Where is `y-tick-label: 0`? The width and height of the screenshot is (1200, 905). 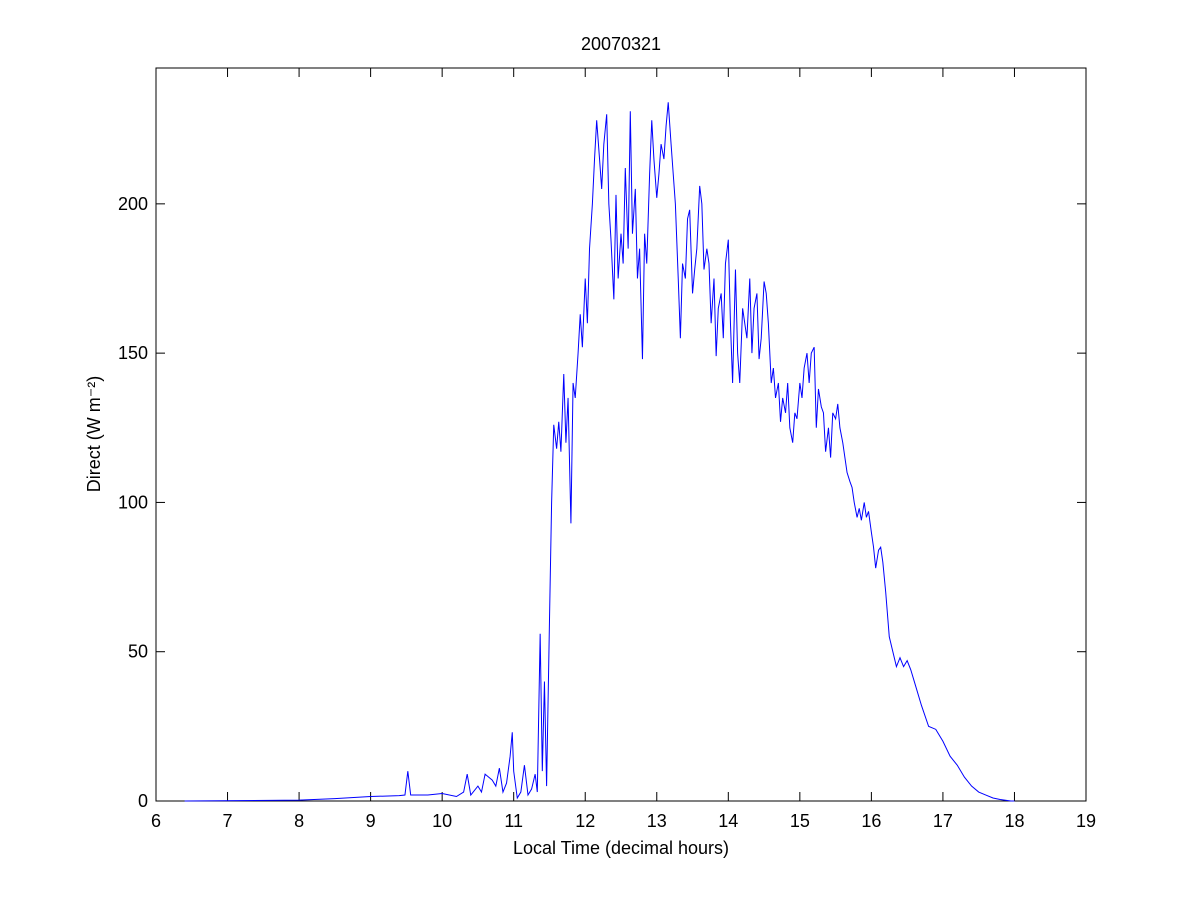
y-tick-label: 0 is located at coordinates (143, 801).